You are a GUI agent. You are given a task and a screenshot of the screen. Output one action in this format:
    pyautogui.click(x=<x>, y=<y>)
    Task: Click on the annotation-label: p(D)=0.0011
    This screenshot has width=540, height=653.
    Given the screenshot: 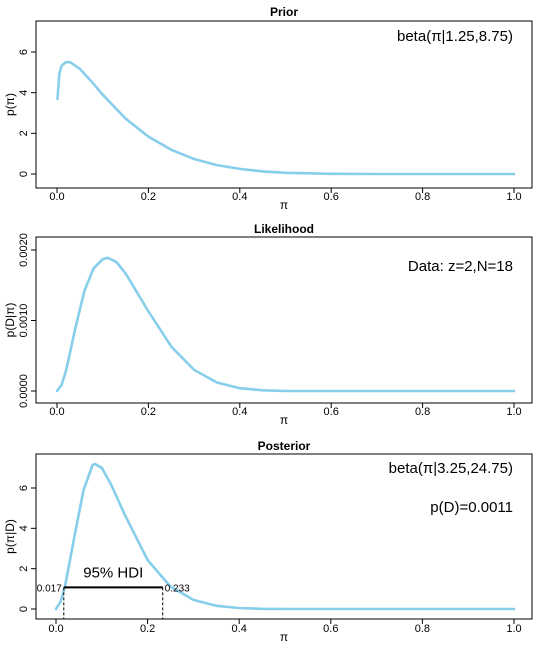 What is the action you would take?
    pyautogui.click(x=471, y=507)
    